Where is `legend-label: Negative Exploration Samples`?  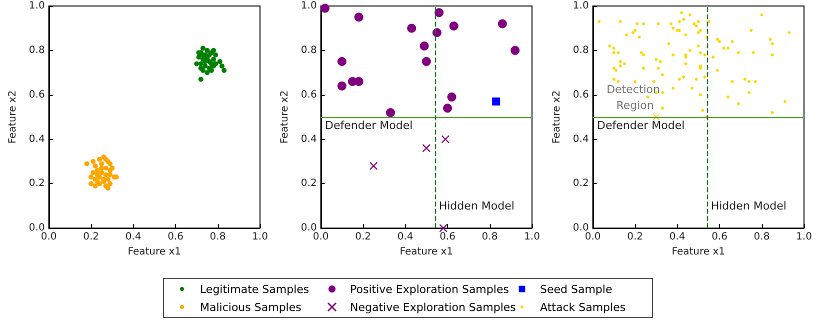
legend-label: Negative Exploration Samples is located at coordinates (433, 307).